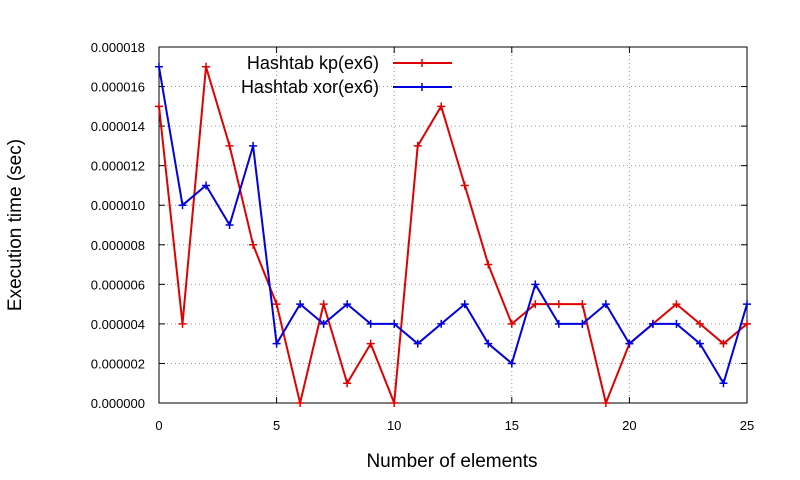  What do you see at coordinates (118, 166) in the screenshot?
I see `y-tick-label: 0.000012` at bounding box center [118, 166].